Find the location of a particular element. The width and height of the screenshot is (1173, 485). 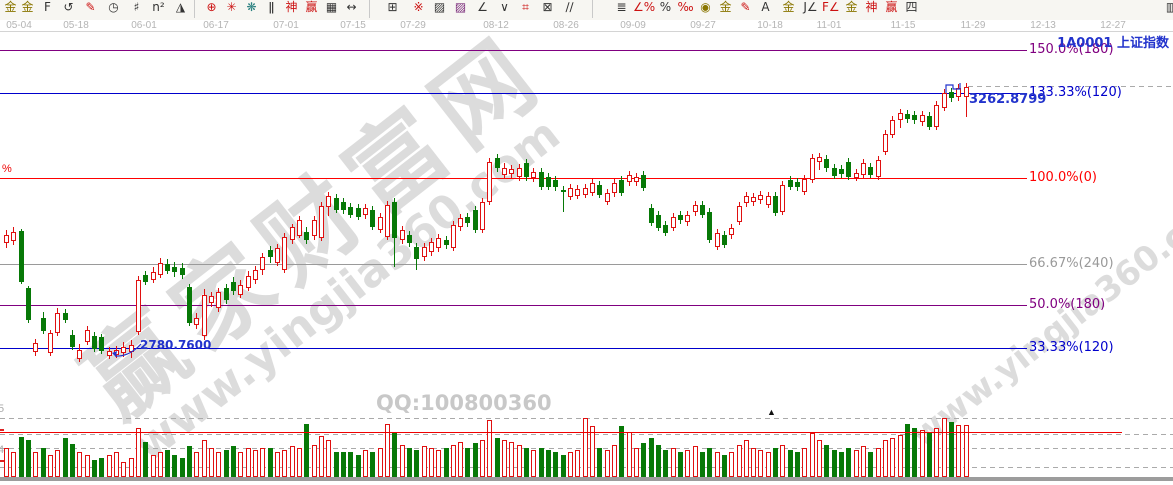

gold-line-tool-icon: 金 is located at coordinates (725, 7).